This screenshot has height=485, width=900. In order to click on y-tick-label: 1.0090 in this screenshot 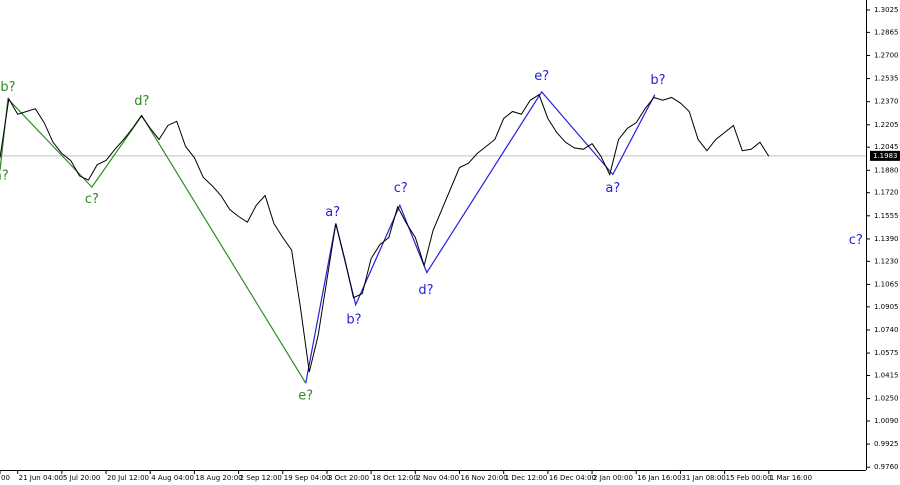, I will do `click(886, 421)`.